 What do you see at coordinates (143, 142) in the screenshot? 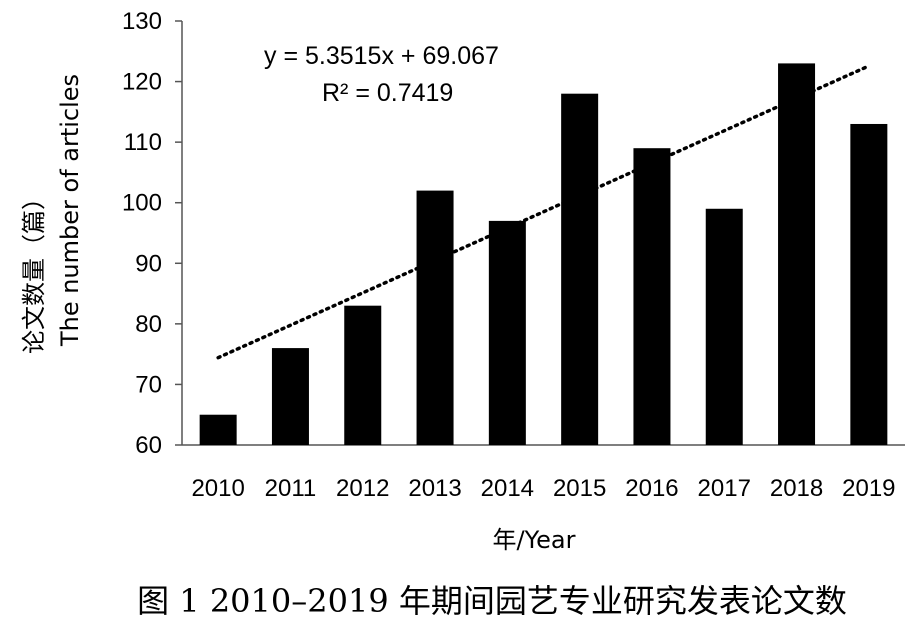
I see `y-tick-label: 110` at bounding box center [143, 142].